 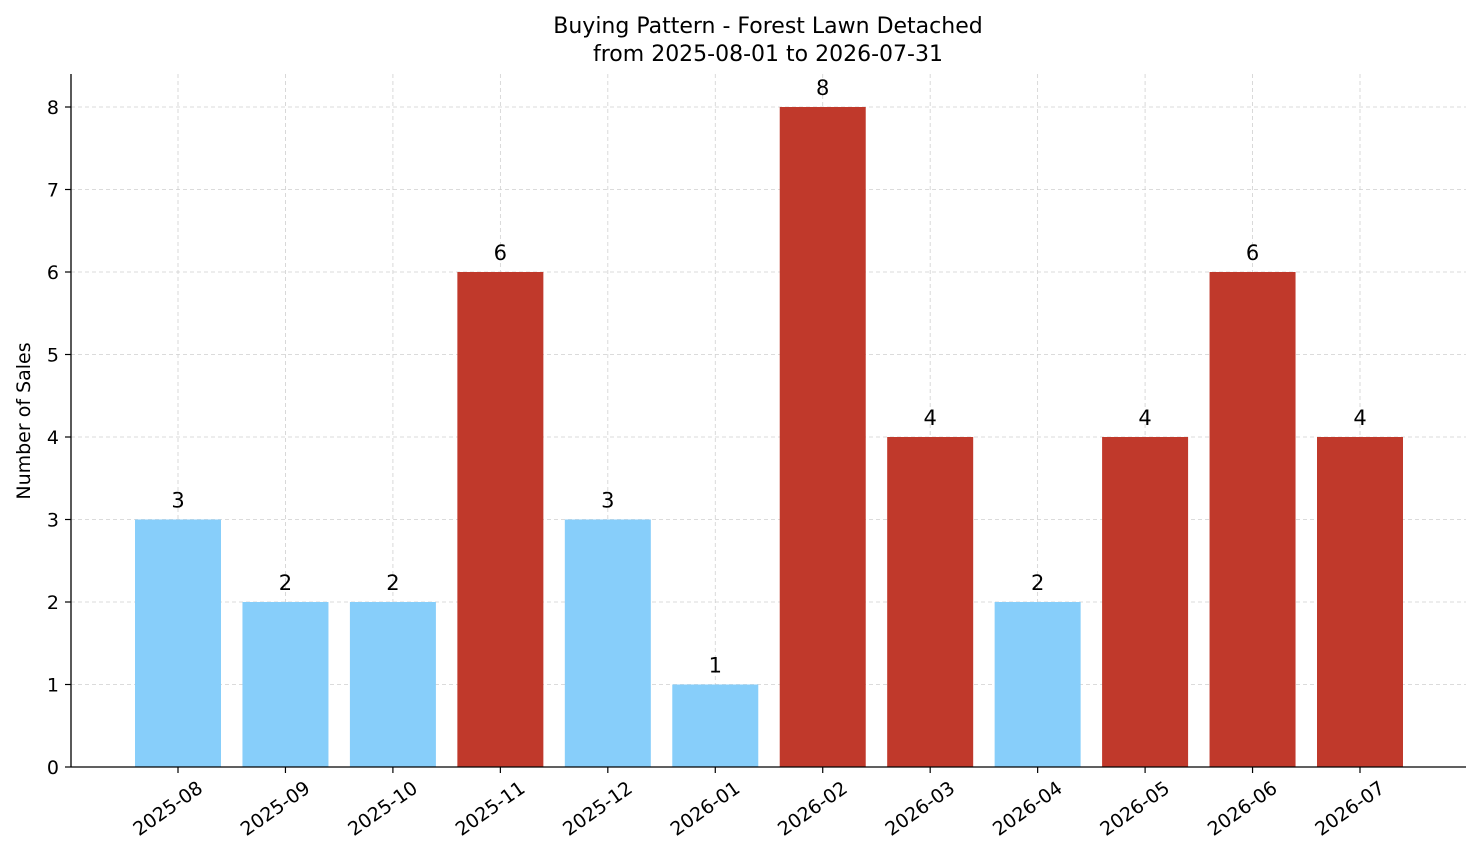 I want to click on data-label-2026-03: 4, so click(x=929, y=418).